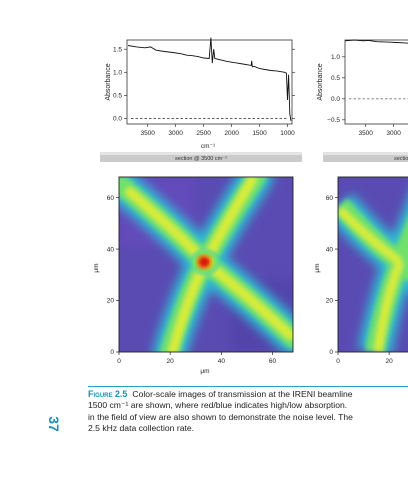 This screenshot has width=408, height=480. What do you see at coordinates (320, 81) in the screenshot?
I see `right-spectrum-ylabel: Absorbance` at bounding box center [320, 81].